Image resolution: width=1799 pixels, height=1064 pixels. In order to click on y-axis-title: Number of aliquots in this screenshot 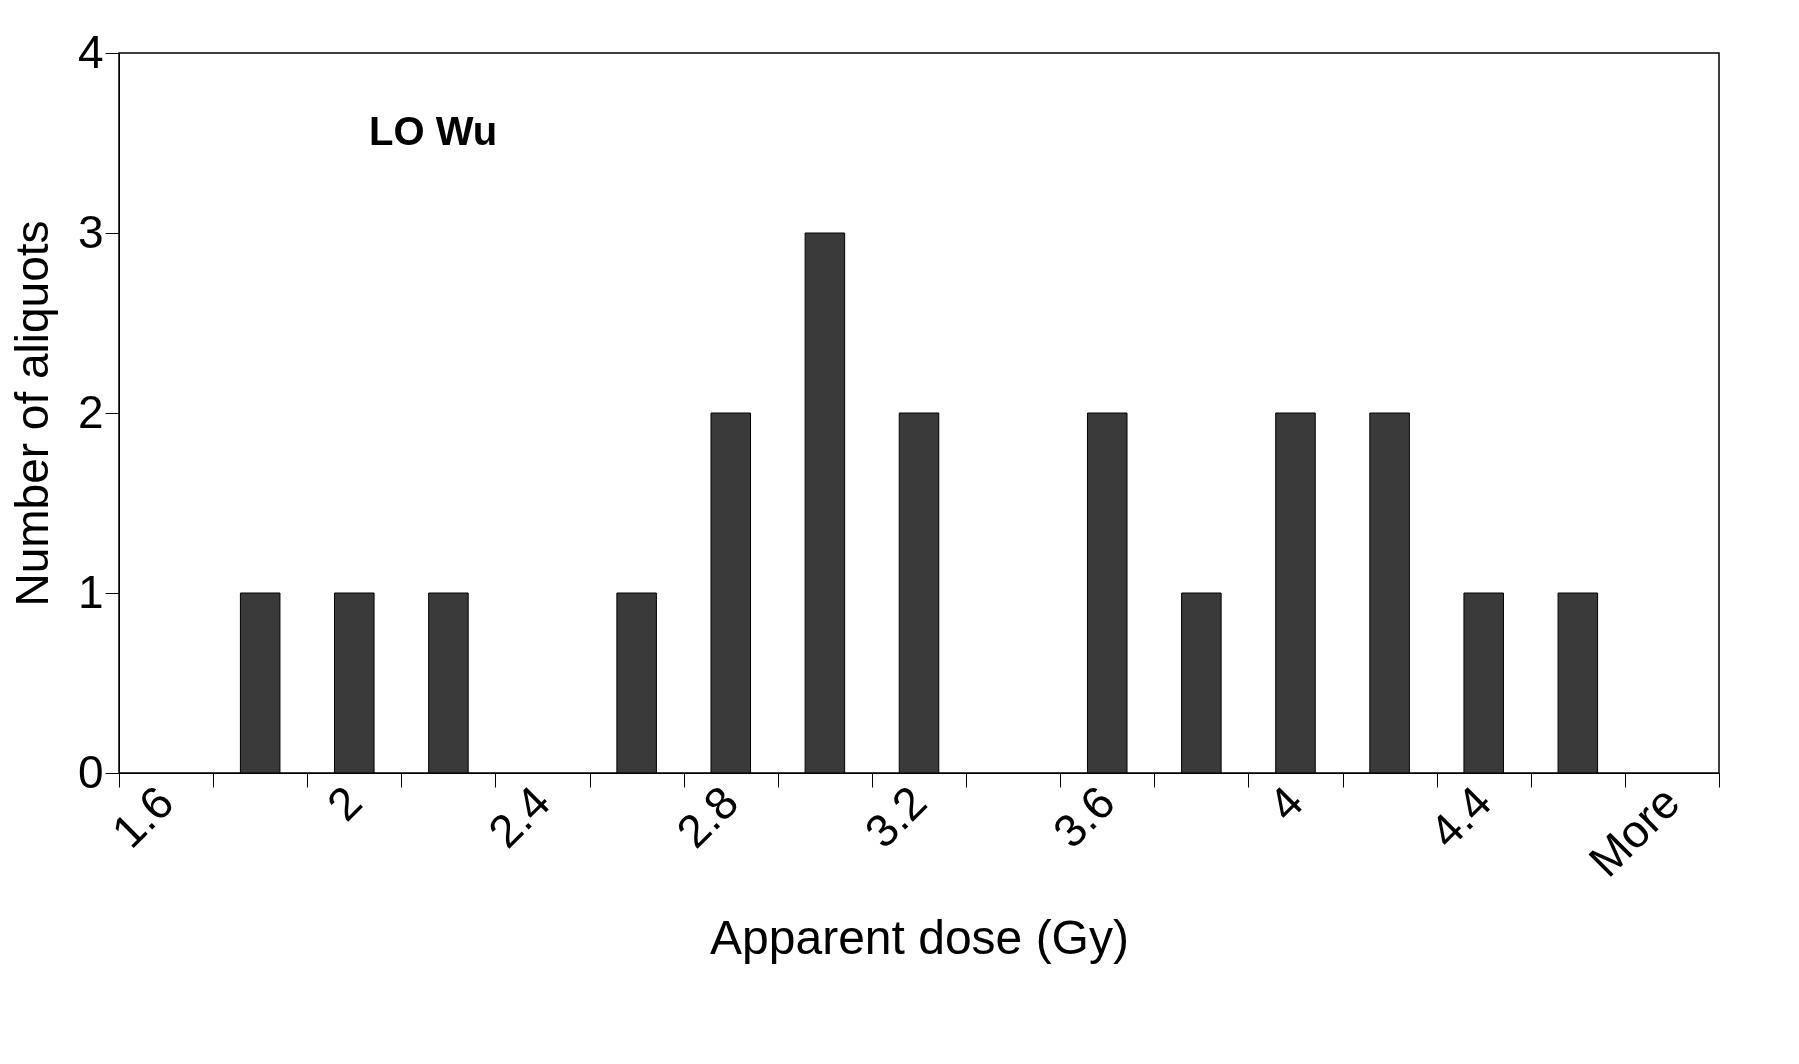, I will do `click(31, 413)`.